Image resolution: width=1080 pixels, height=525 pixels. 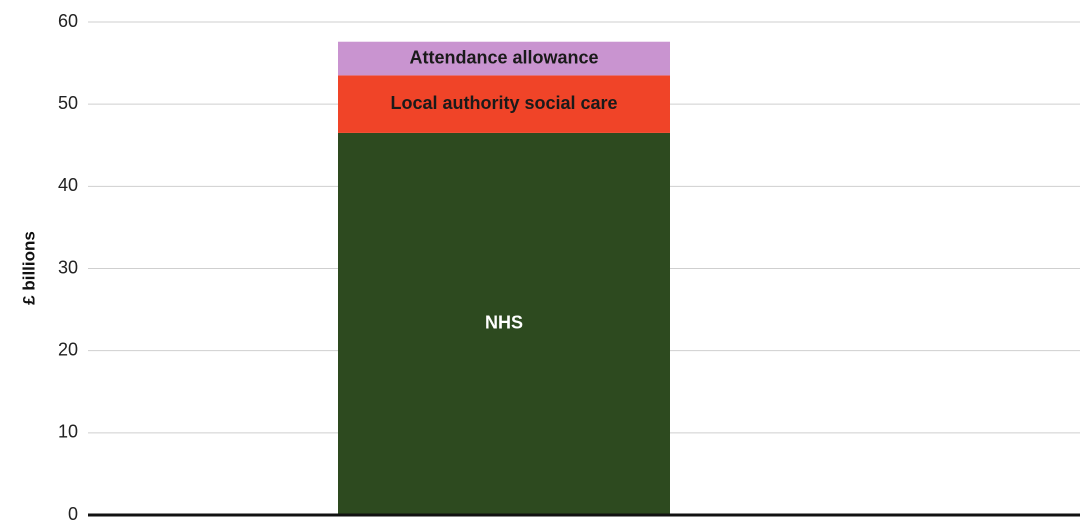 I want to click on y-tick-label: 0, so click(x=73, y=514).